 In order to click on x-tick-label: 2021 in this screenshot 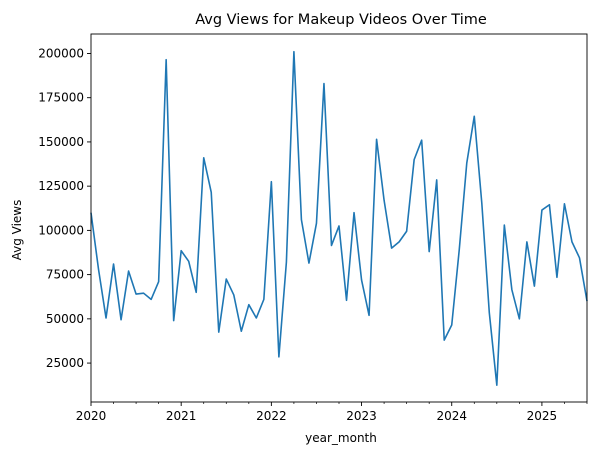, I will do `click(181, 416)`.